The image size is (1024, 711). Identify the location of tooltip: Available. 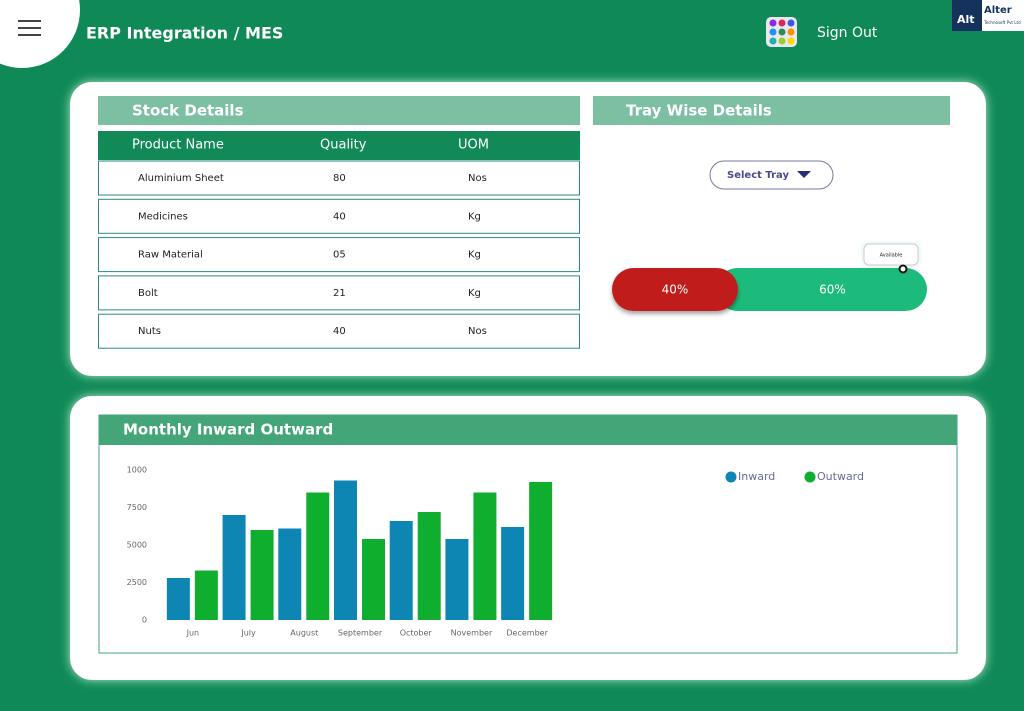
(891, 258).